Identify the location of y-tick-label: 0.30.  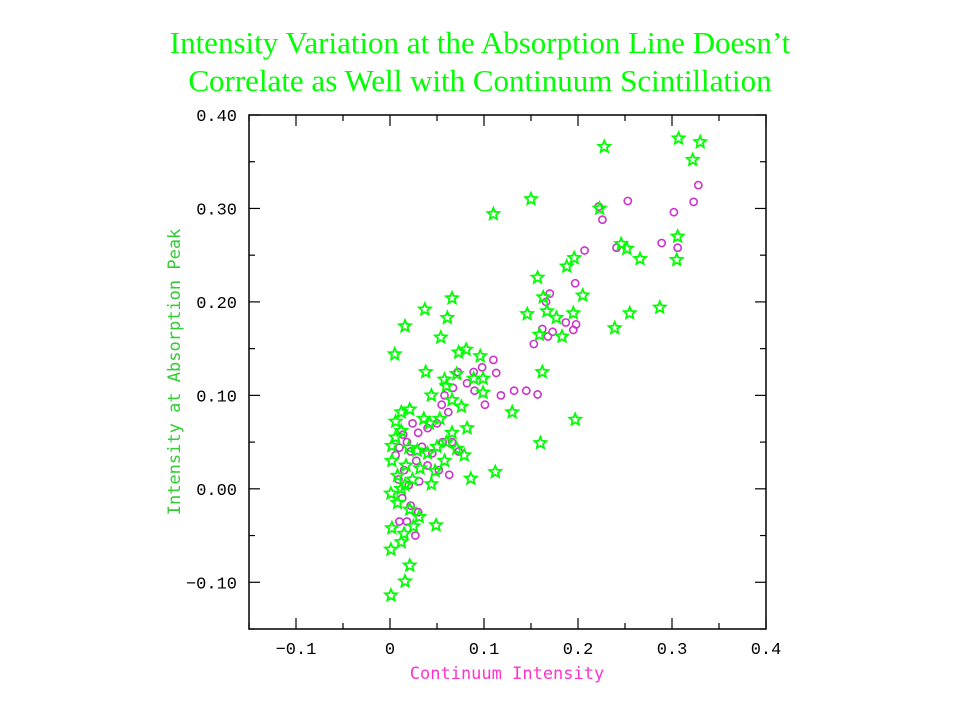
(216, 210).